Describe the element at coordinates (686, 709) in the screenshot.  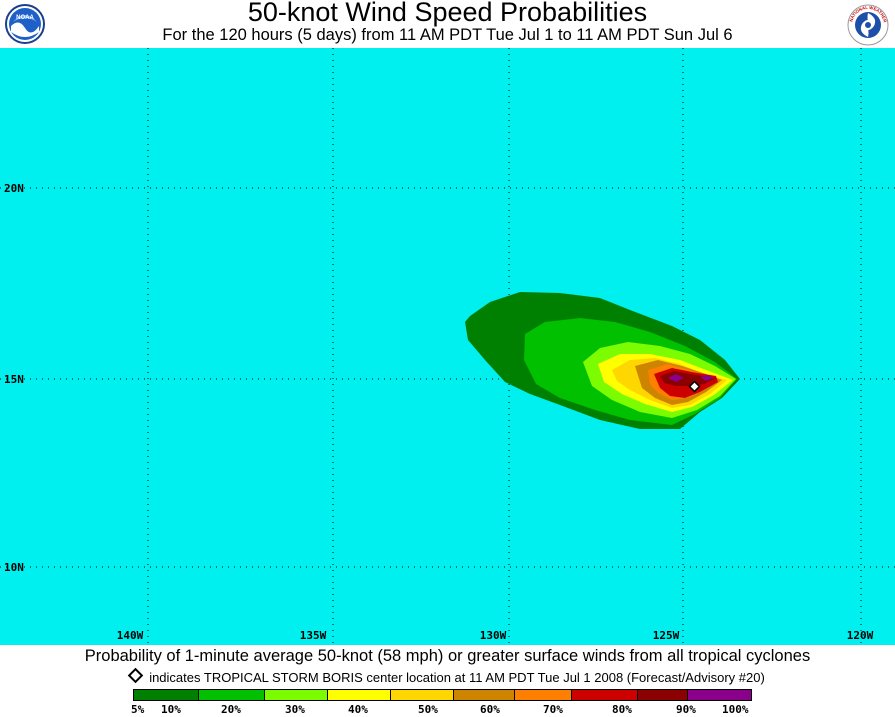
I see `legend-label: 90%` at that location.